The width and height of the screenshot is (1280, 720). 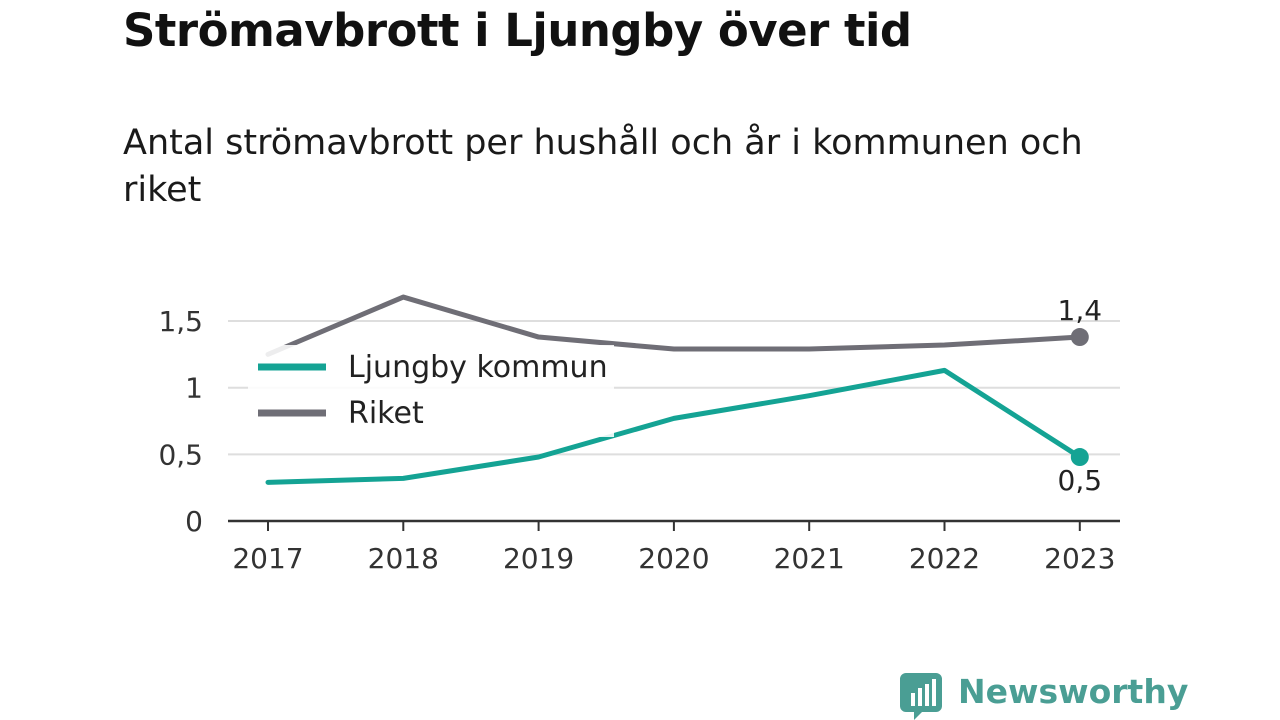 What do you see at coordinates (1079, 558) in the screenshot?
I see `x-tick-label: 2023` at bounding box center [1079, 558].